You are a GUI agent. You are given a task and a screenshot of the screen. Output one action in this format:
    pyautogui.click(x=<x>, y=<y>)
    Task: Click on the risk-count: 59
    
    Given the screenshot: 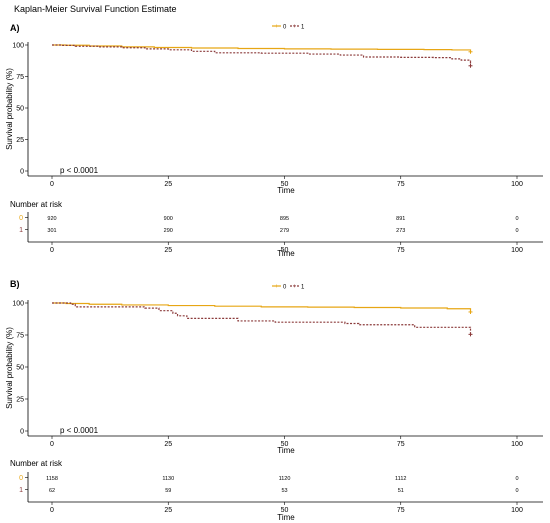 What is the action you would take?
    pyautogui.click(x=168, y=491)
    